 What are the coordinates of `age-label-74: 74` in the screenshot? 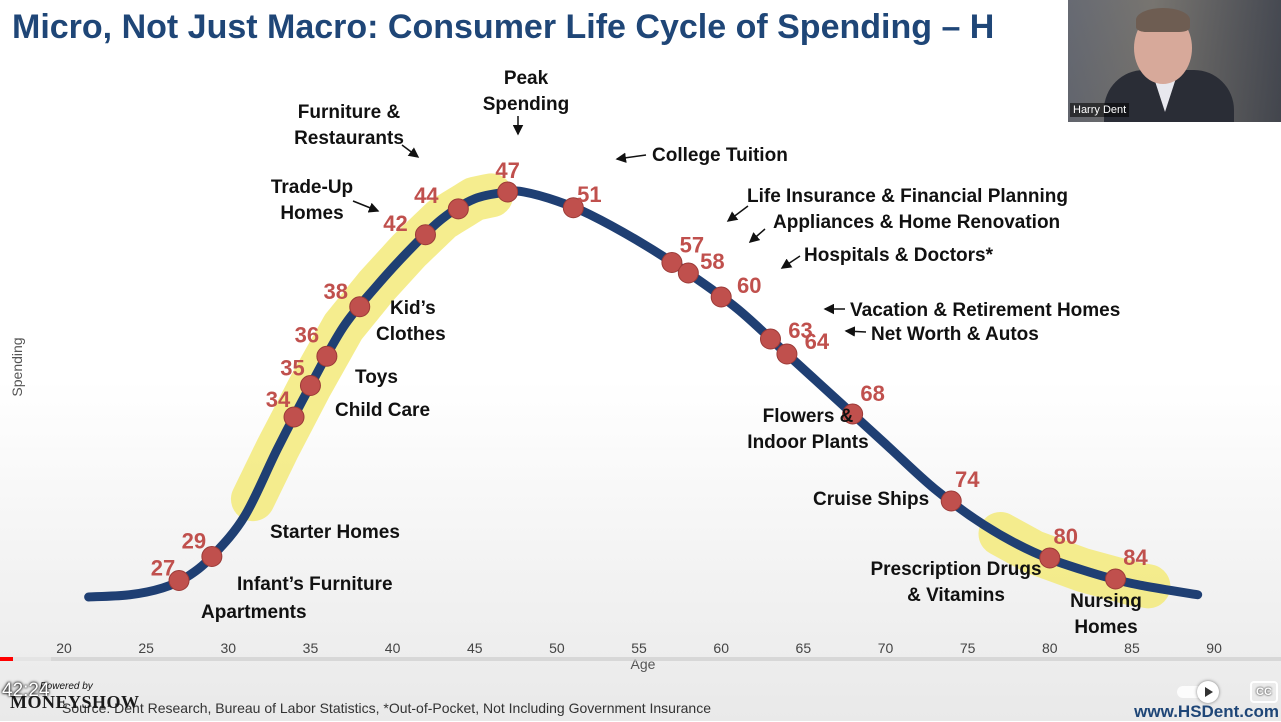 It's located at (967, 479).